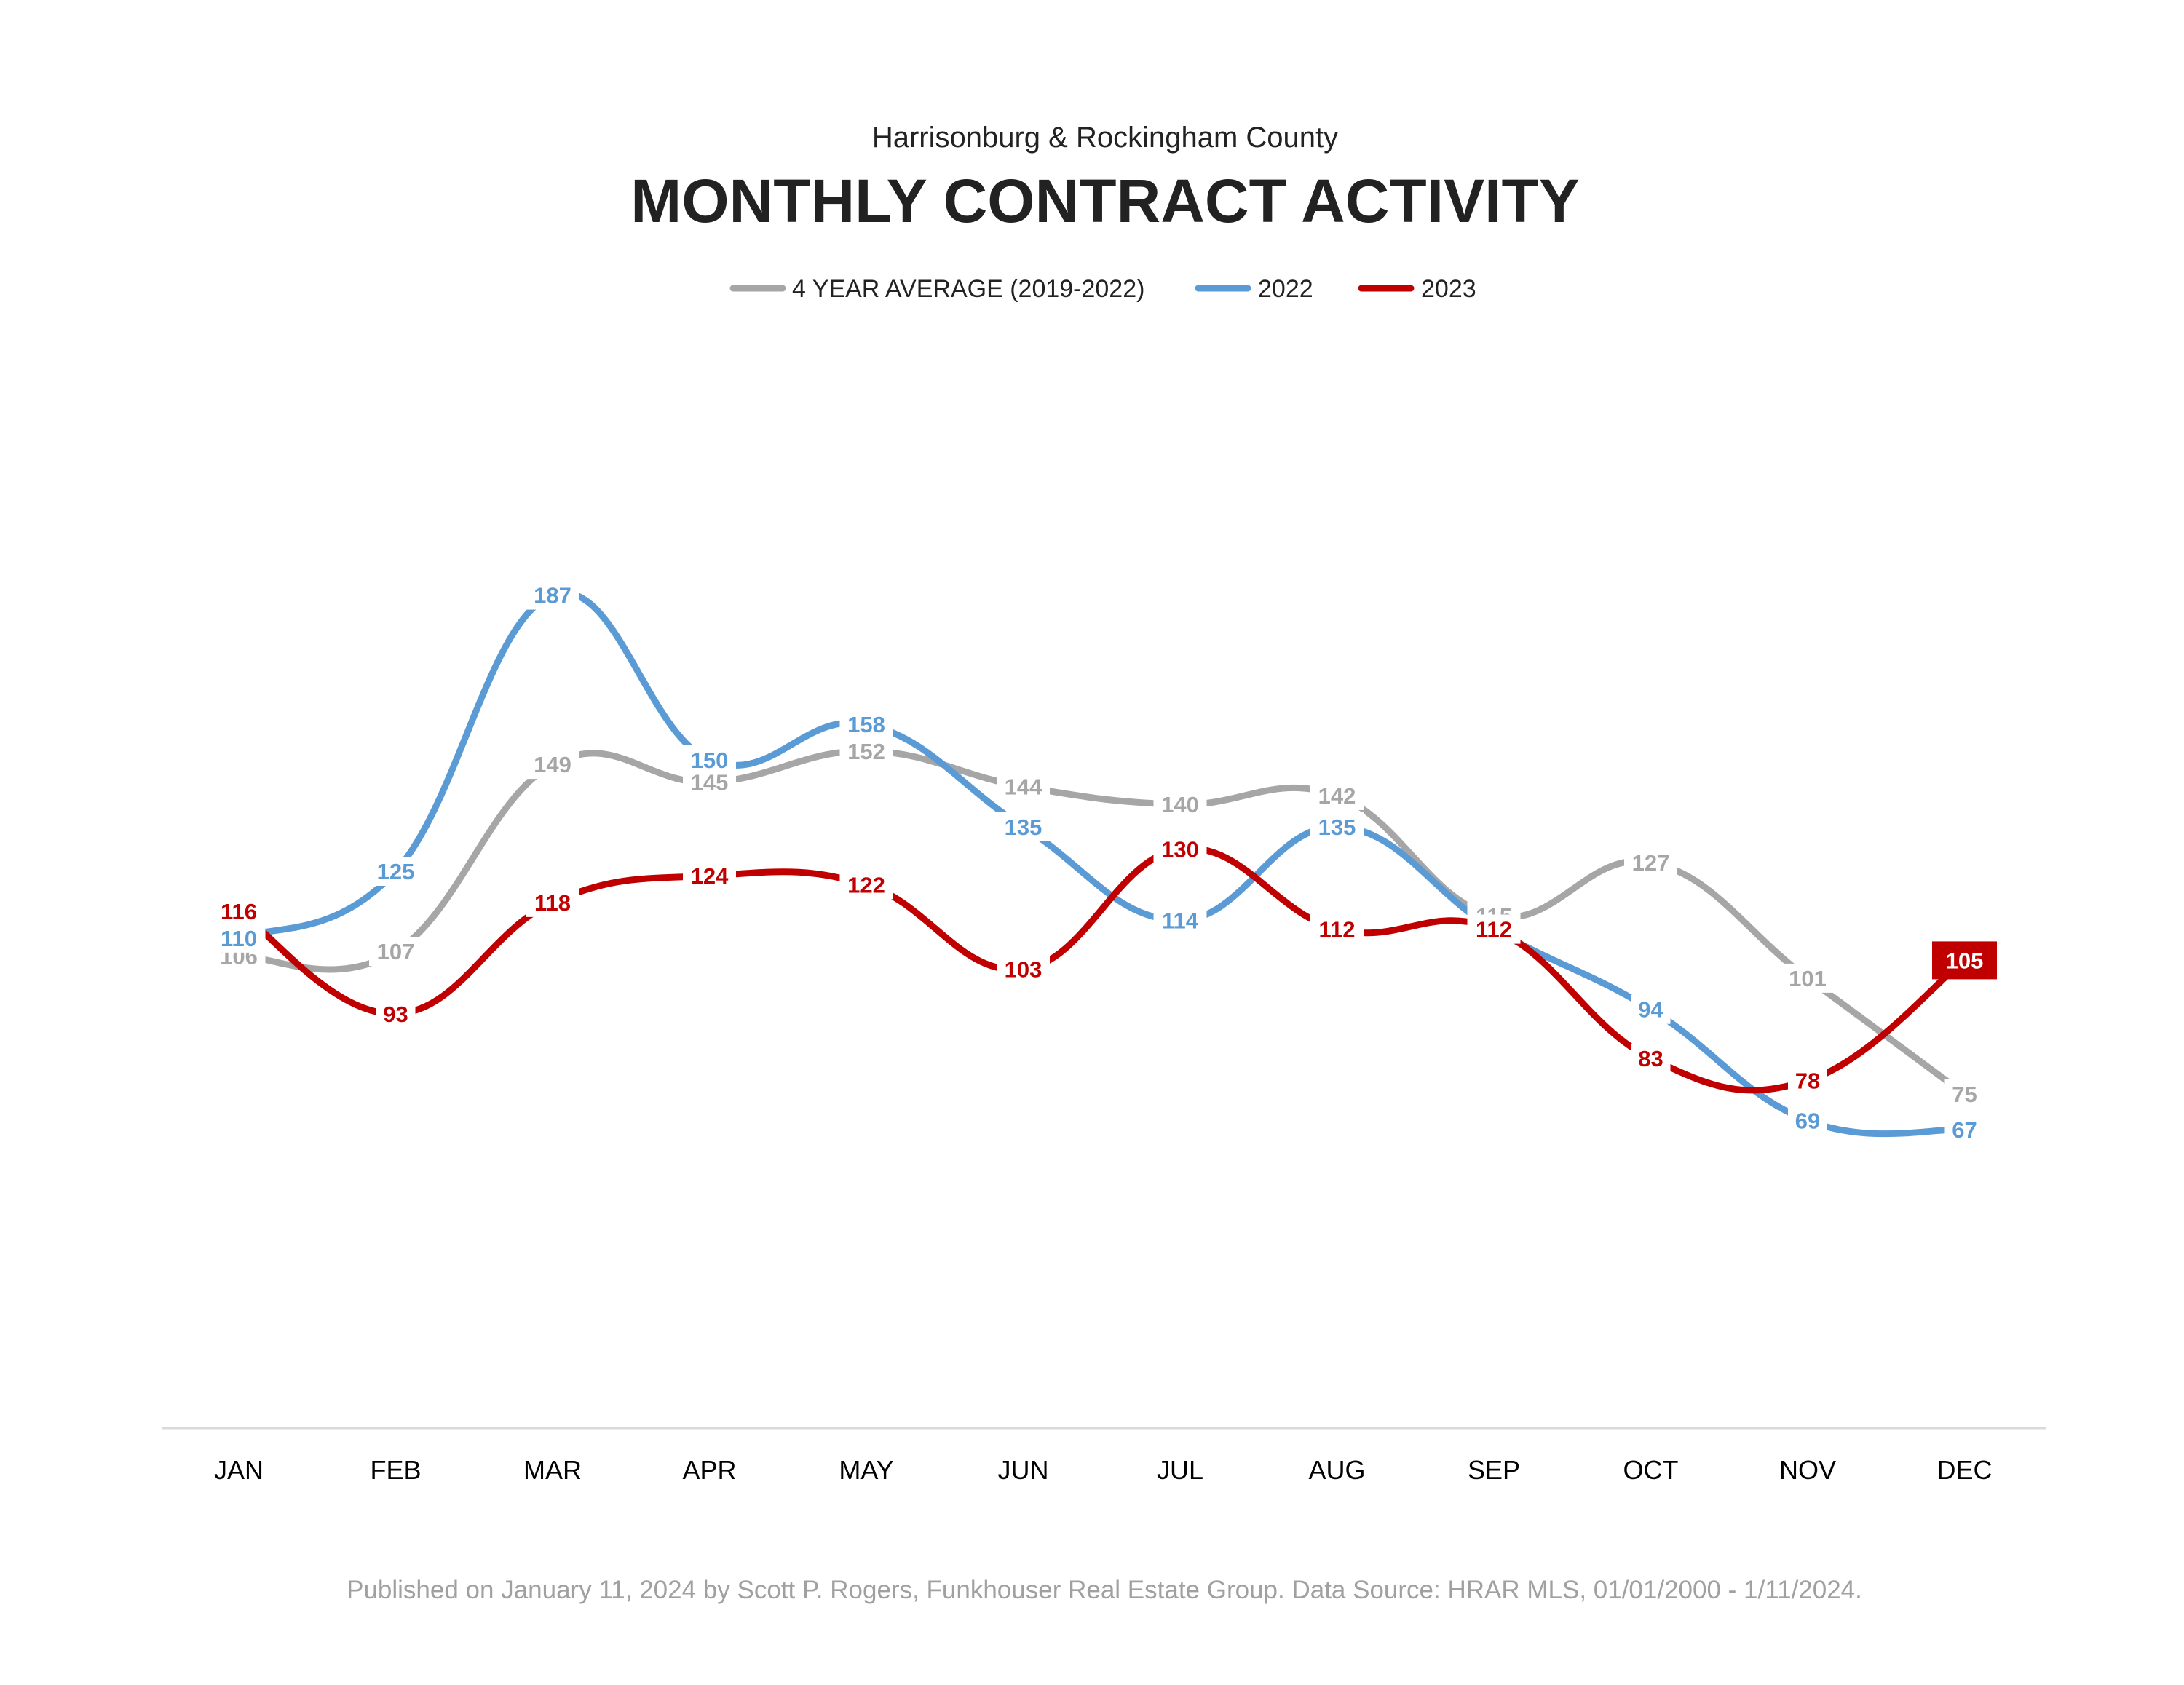 Image resolution: width=2184 pixels, height=1685 pixels. I want to click on data-label-2022-nov: 69, so click(1807, 1121).